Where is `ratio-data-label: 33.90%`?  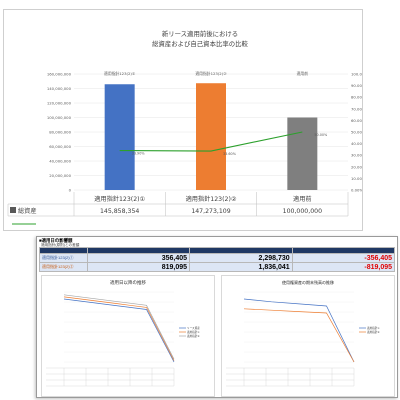
ratio-data-label: 33.90% is located at coordinates (139, 154).